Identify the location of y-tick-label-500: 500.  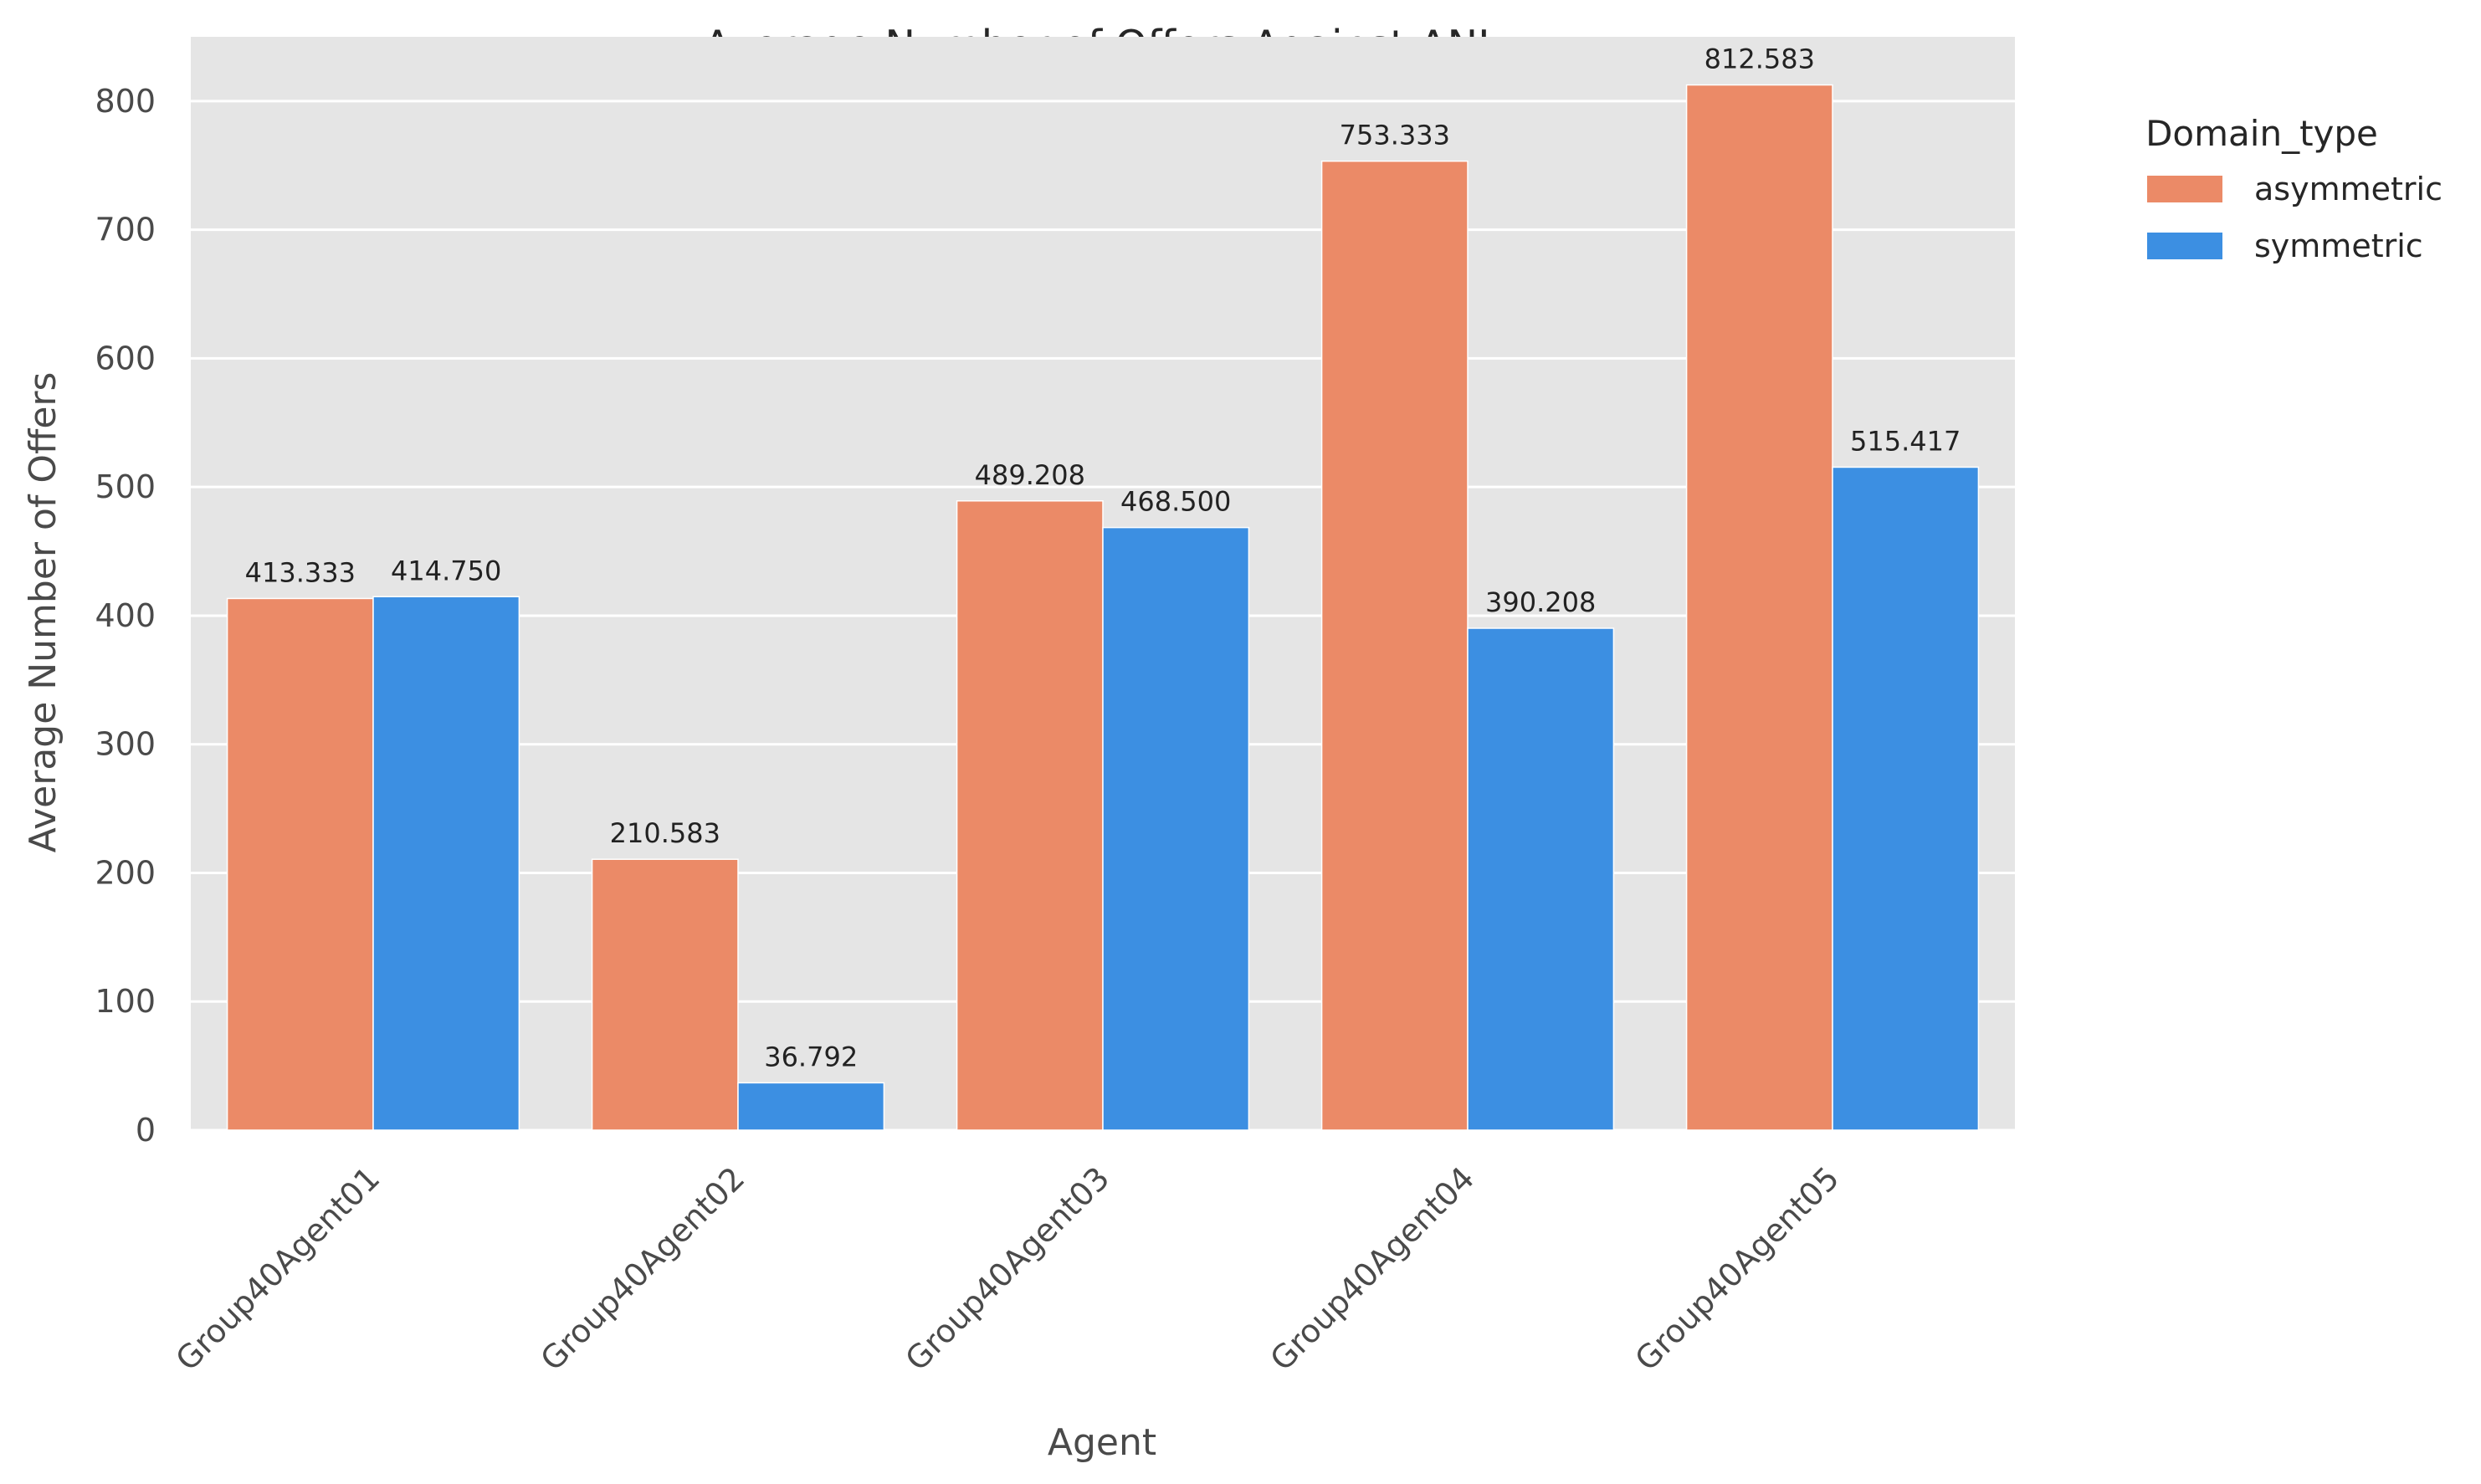
(125, 486).